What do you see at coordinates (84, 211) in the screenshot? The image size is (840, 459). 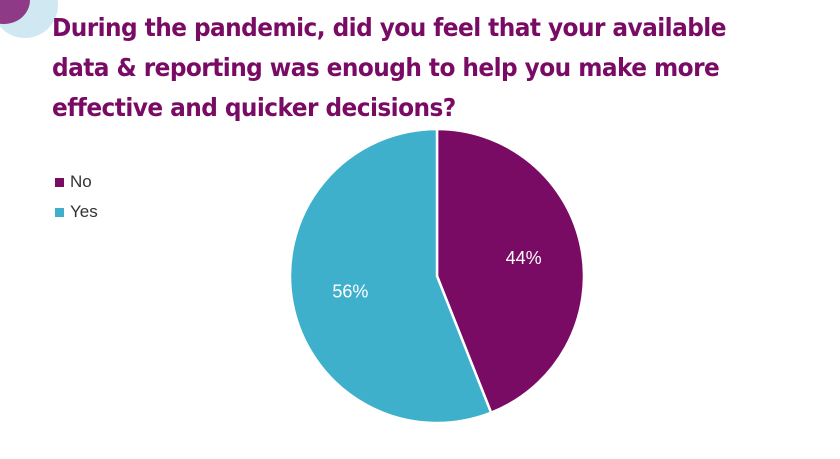 I see `legend-label-yes: Yes` at bounding box center [84, 211].